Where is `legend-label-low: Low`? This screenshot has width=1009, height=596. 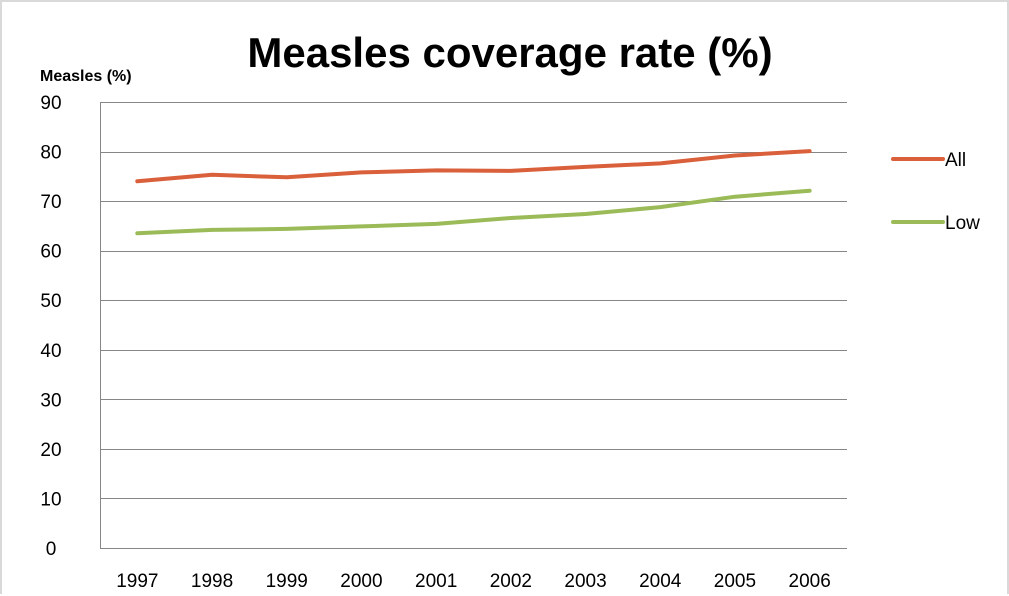
legend-label-low: Low is located at coordinates (962, 223).